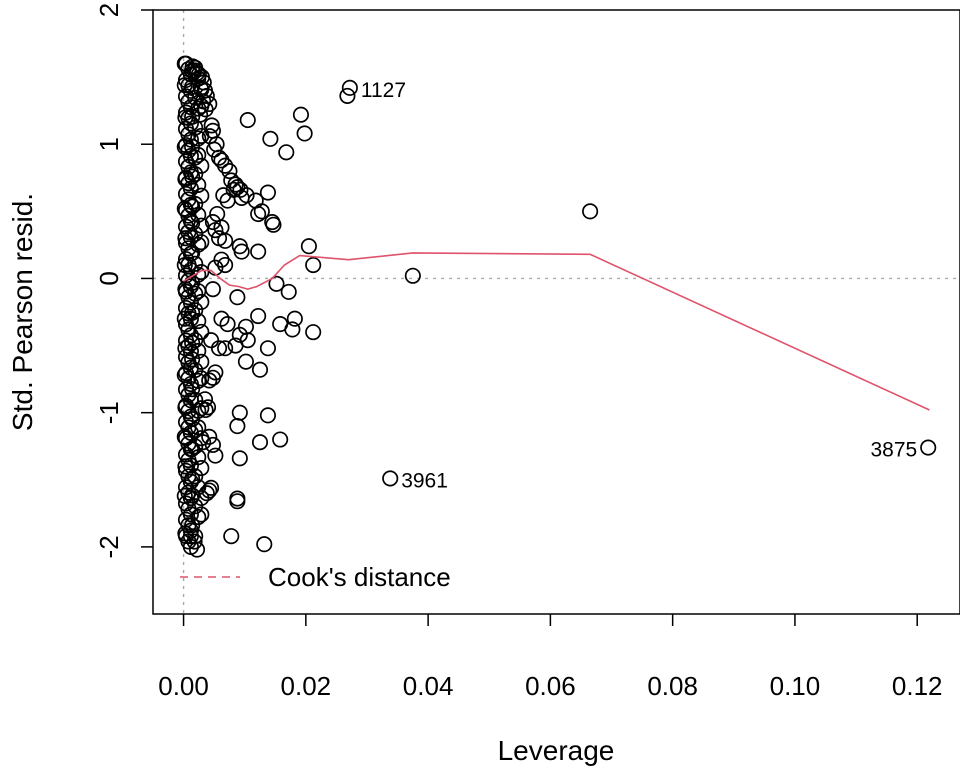 The width and height of the screenshot is (960, 768). Describe the element at coordinates (917, 686) in the screenshot. I see `x-tick-label: 0.12` at that location.